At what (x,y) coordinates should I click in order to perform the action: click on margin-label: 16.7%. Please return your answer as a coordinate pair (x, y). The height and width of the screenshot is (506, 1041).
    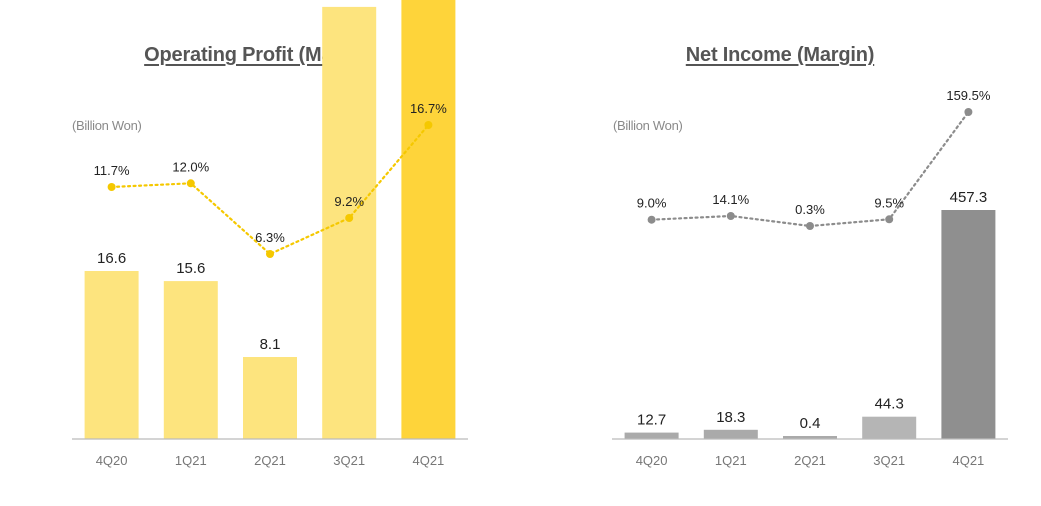
    Looking at the image, I should click on (428, 108).